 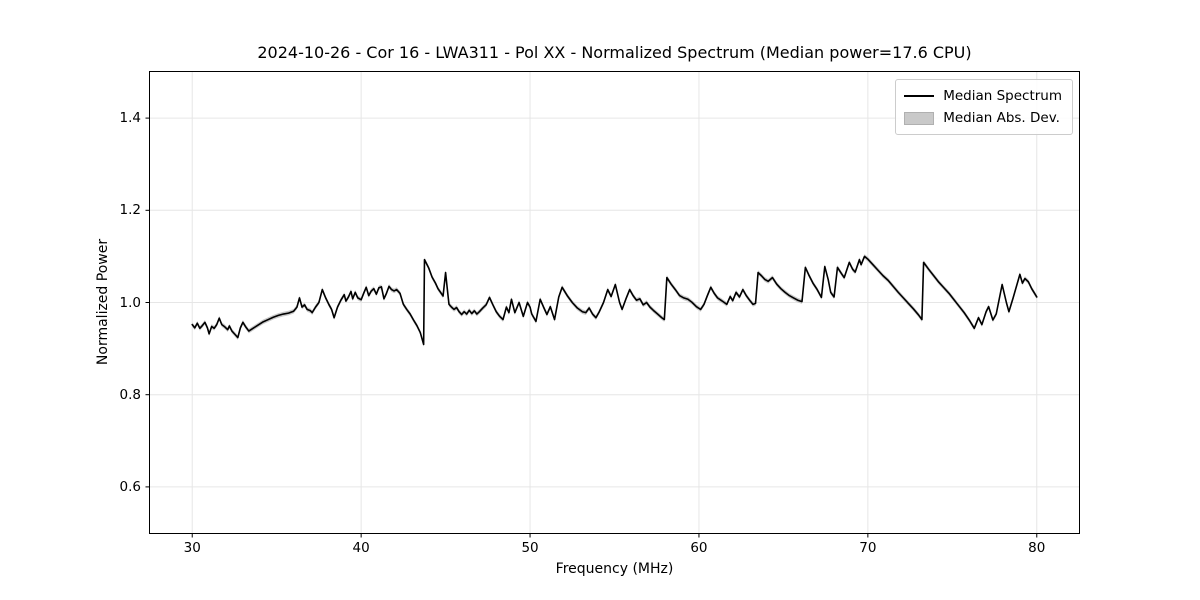 What do you see at coordinates (1037, 548) in the screenshot?
I see `x-tick-label: 80` at bounding box center [1037, 548].